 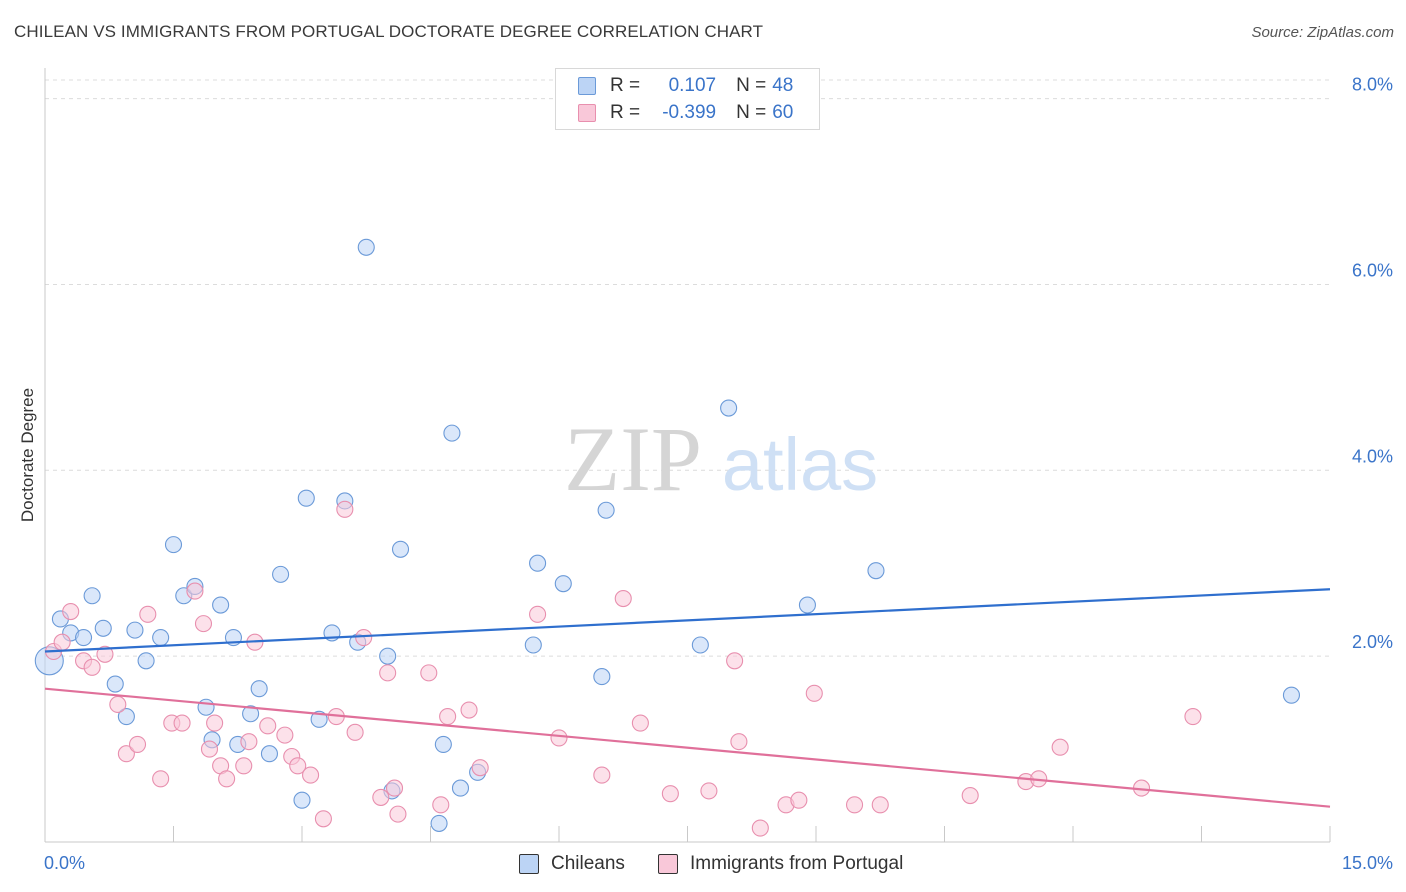 What do you see at coordinates (529, 864) in the screenshot?
I see `chileans-legend-swatch` at bounding box center [529, 864].